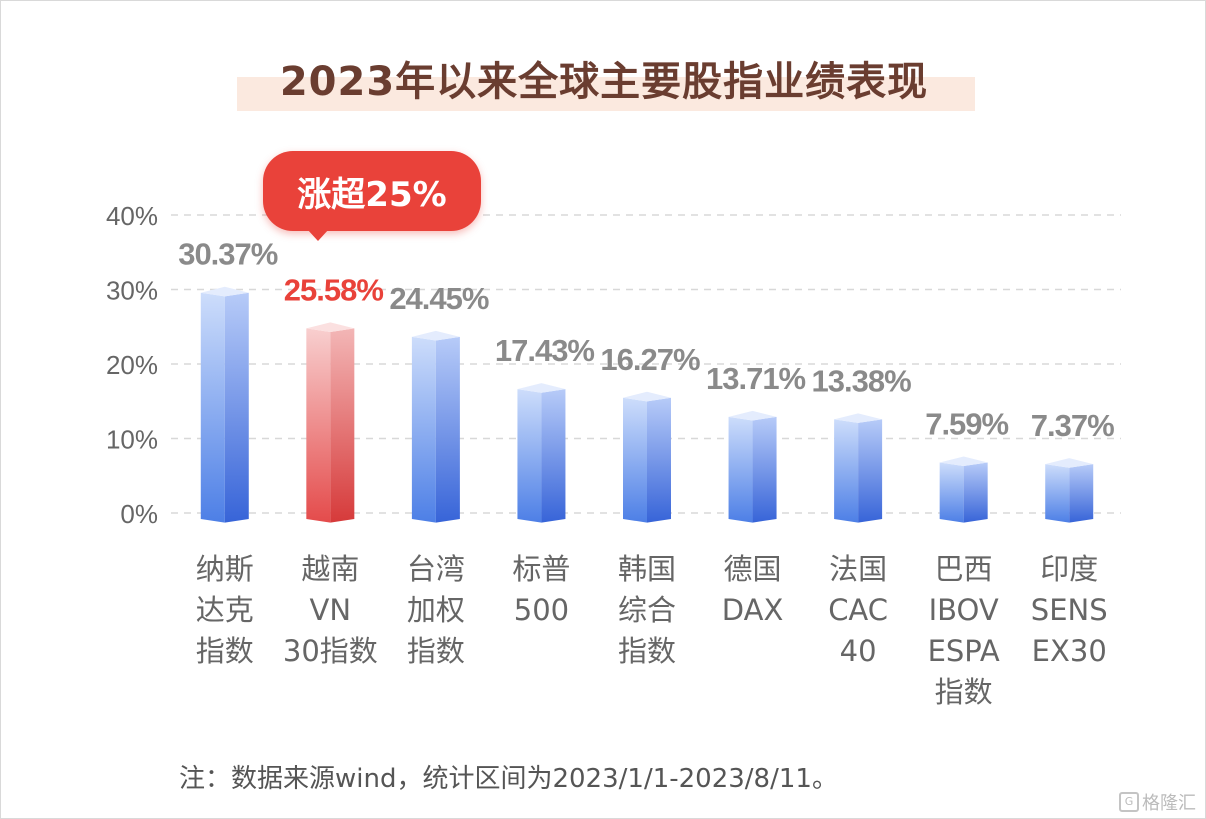 Image resolution: width=1206 pixels, height=819 pixels. What do you see at coordinates (1169, 803) in the screenshot?
I see `watermark-text: 格隆汇` at bounding box center [1169, 803].